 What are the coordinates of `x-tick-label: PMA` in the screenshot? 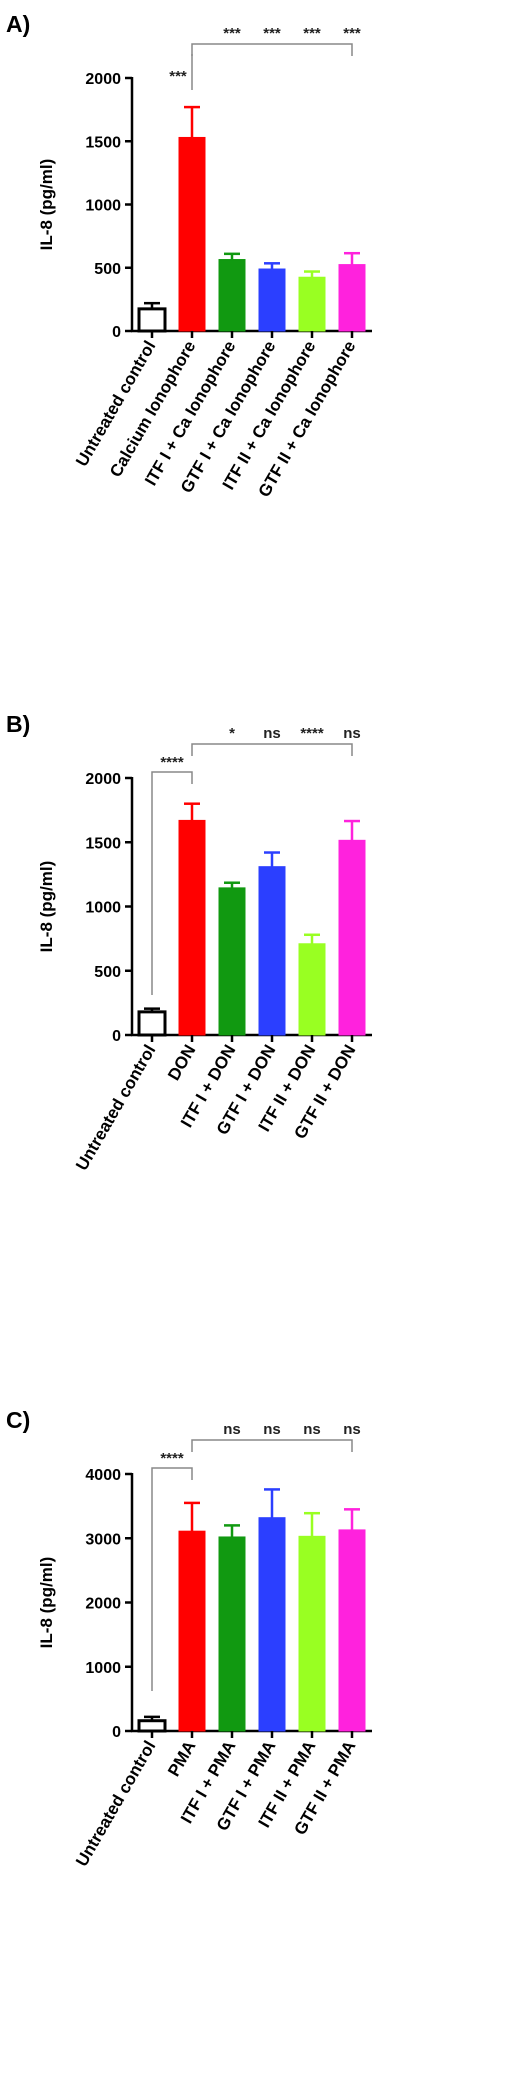 It's located at (181, 1759).